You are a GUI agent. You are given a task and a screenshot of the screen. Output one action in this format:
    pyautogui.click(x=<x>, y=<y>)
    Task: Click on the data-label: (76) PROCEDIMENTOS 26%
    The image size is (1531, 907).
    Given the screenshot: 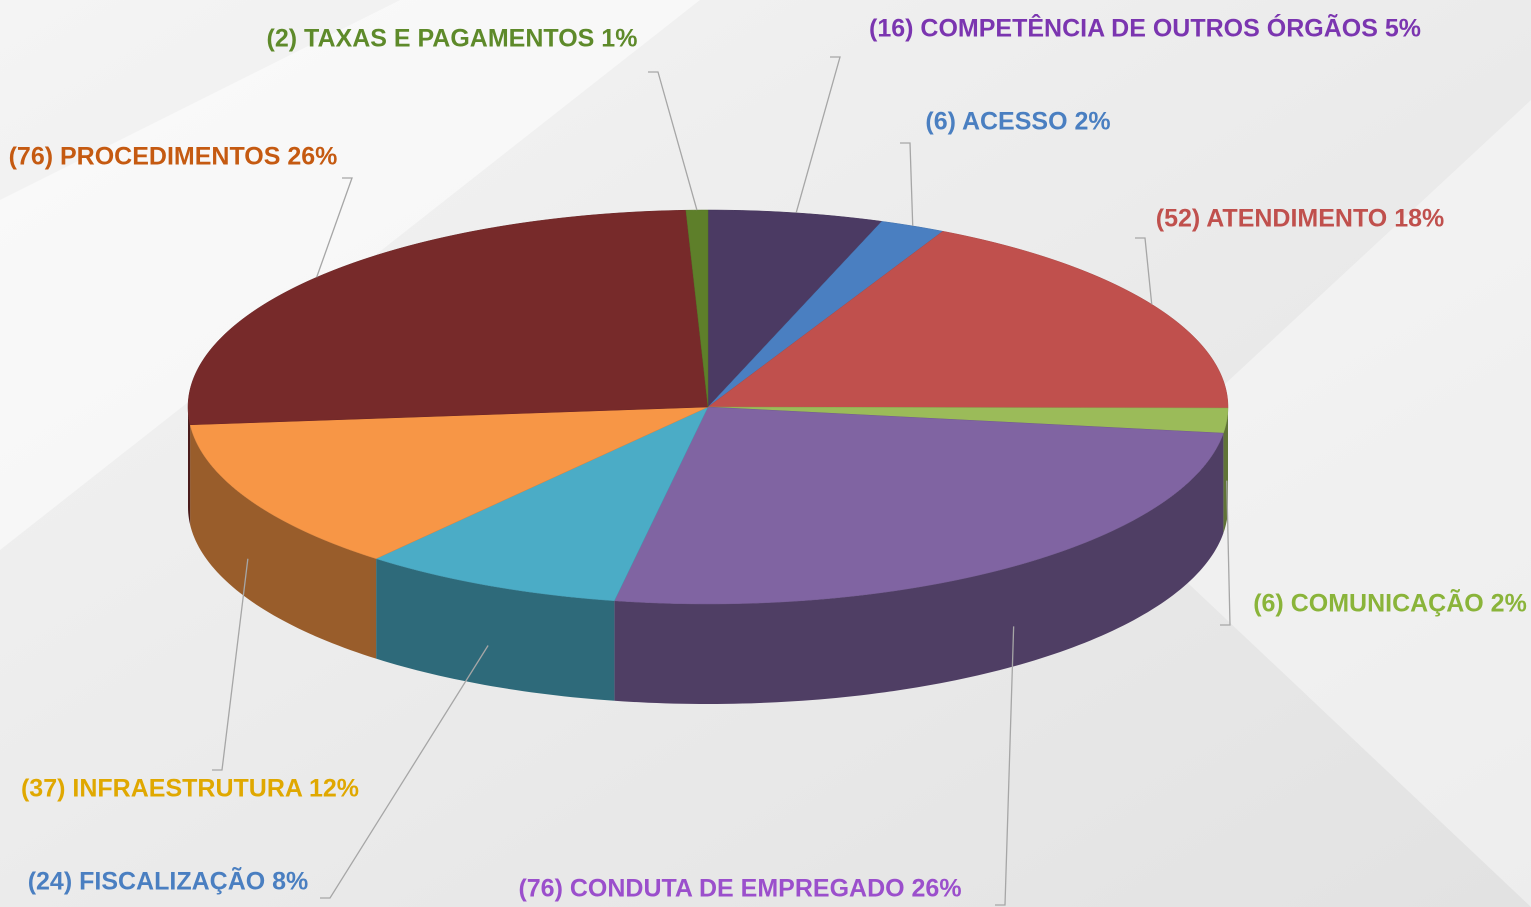 What is the action you would take?
    pyautogui.click(x=173, y=157)
    